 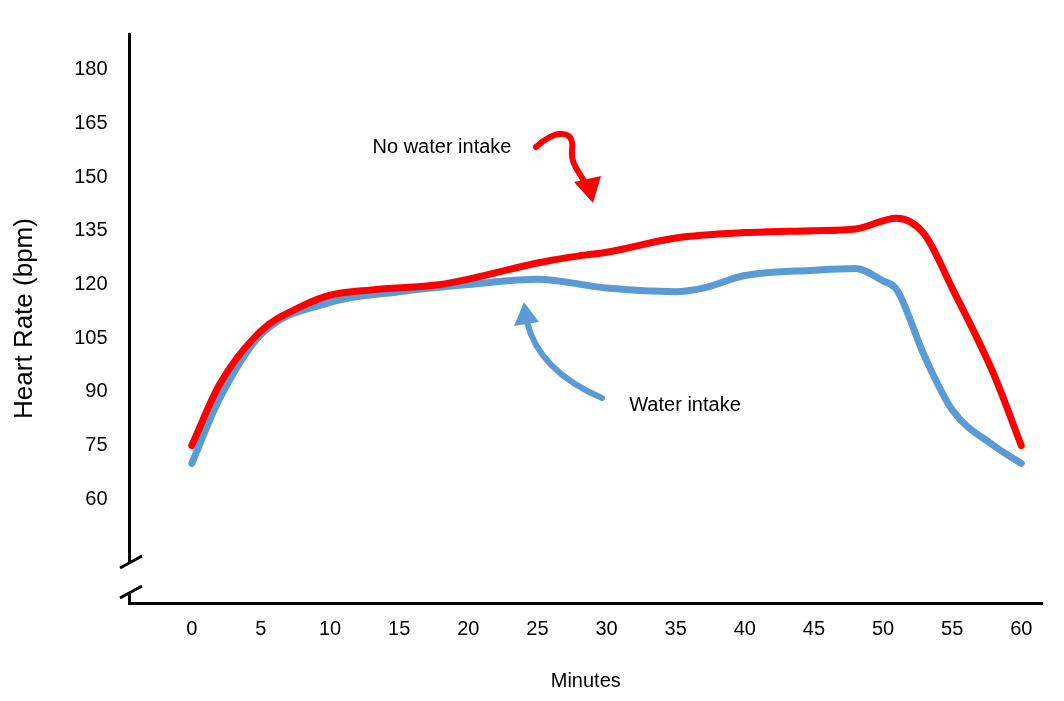 I want to click on x-tick-label: 40, so click(x=744, y=627).